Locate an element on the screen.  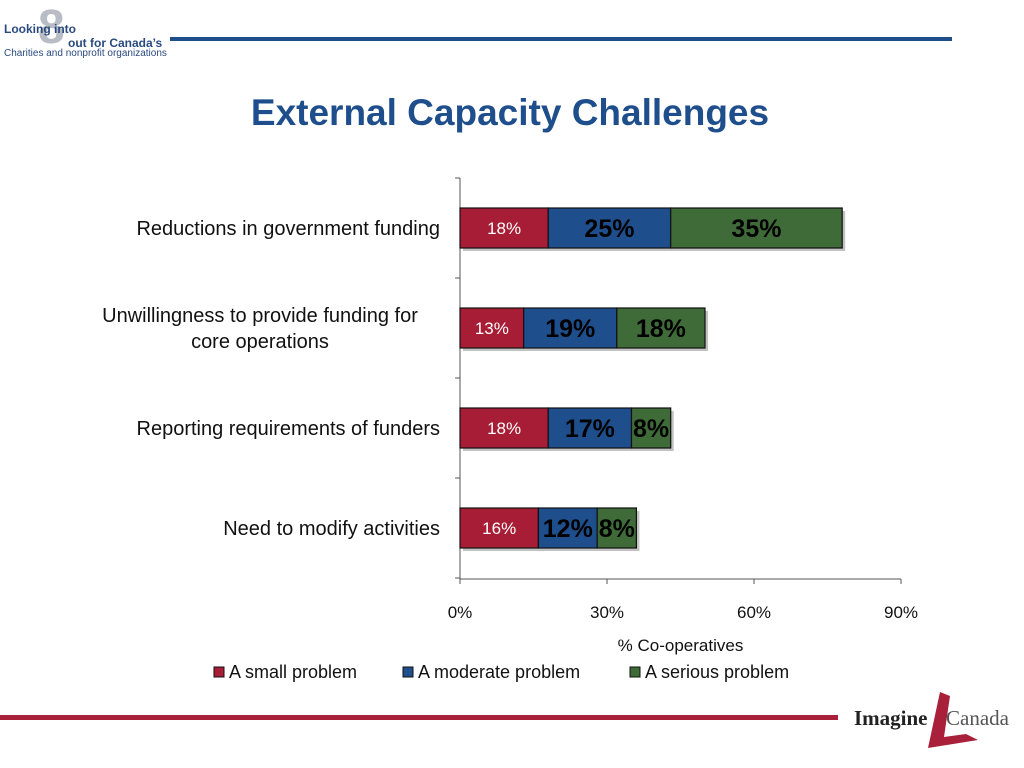
data-label: 19% is located at coordinates (570, 329).